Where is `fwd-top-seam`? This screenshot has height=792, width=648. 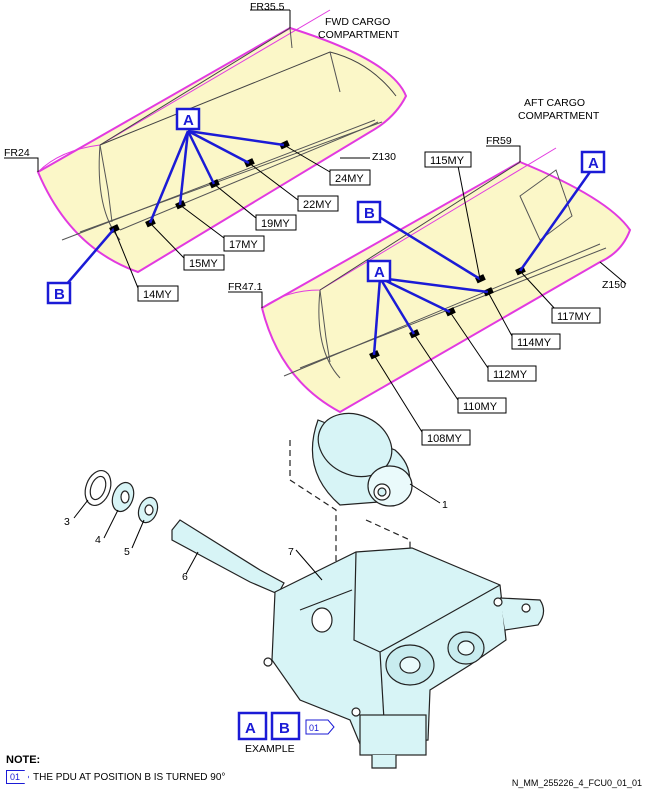
fwd-top-seam is located at coordinates (195, 86).